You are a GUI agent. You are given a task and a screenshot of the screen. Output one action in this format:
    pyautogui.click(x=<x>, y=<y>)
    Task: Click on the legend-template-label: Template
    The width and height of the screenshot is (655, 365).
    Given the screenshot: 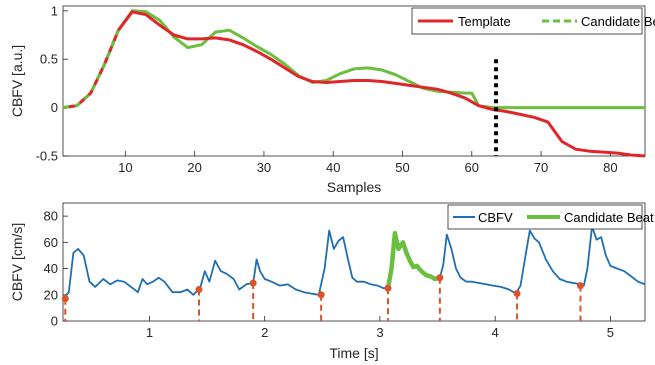 What is the action you would take?
    pyautogui.click(x=484, y=21)
    